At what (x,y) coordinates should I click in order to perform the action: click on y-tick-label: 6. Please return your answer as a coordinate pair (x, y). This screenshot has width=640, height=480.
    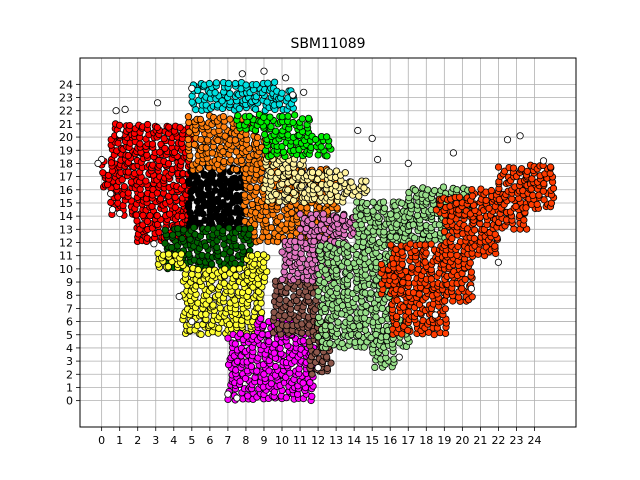
    Looking at the image, I should click on (69, 322).